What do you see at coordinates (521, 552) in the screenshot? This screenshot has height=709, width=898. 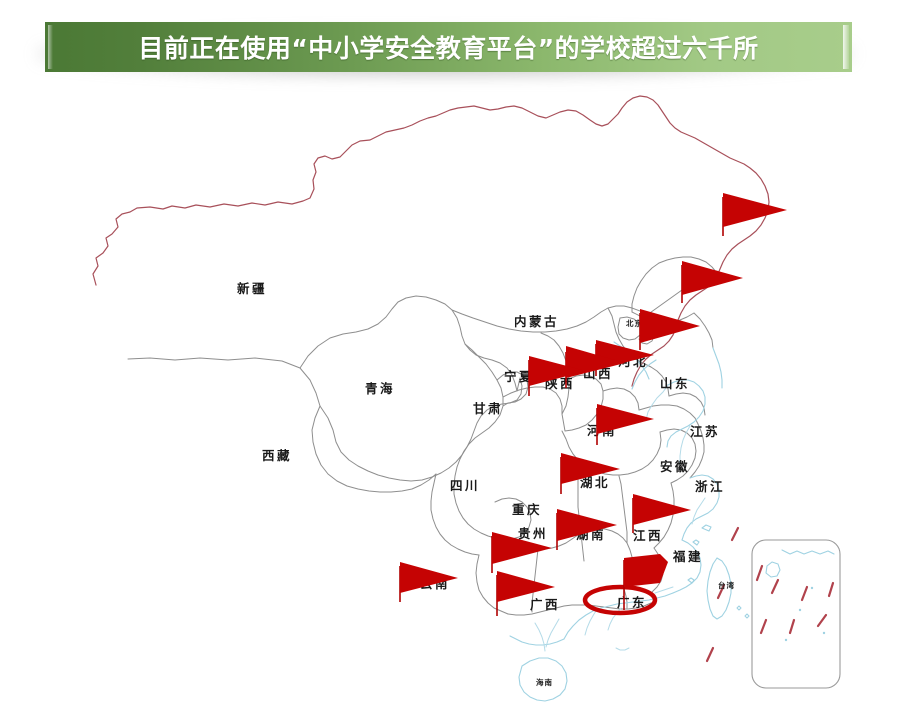 I see `flag-marker-guizhou` at bounding box center [521, 552].